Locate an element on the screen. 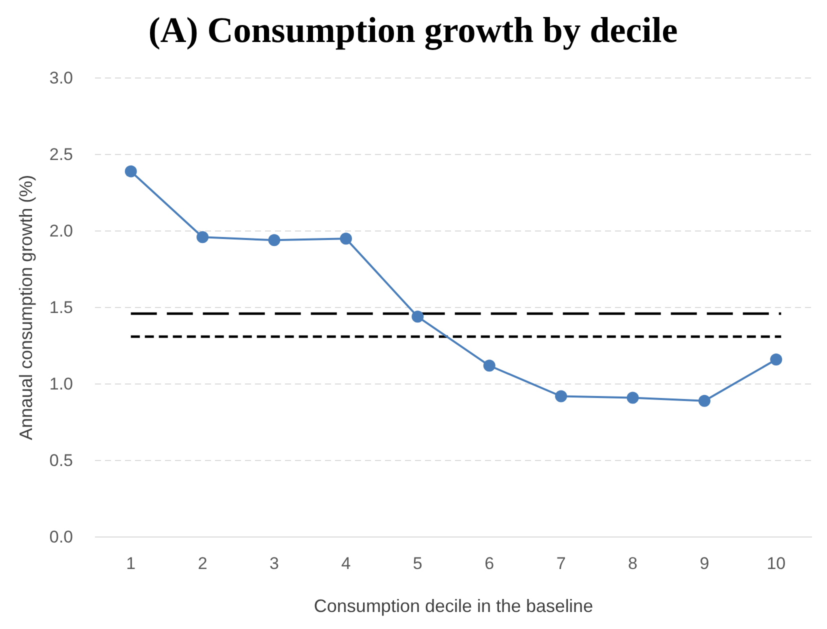 The width and height of the screenshot is (827, 629). y-axis-title: Annaual consumption growth (%) is located at coordinates (26, 307).